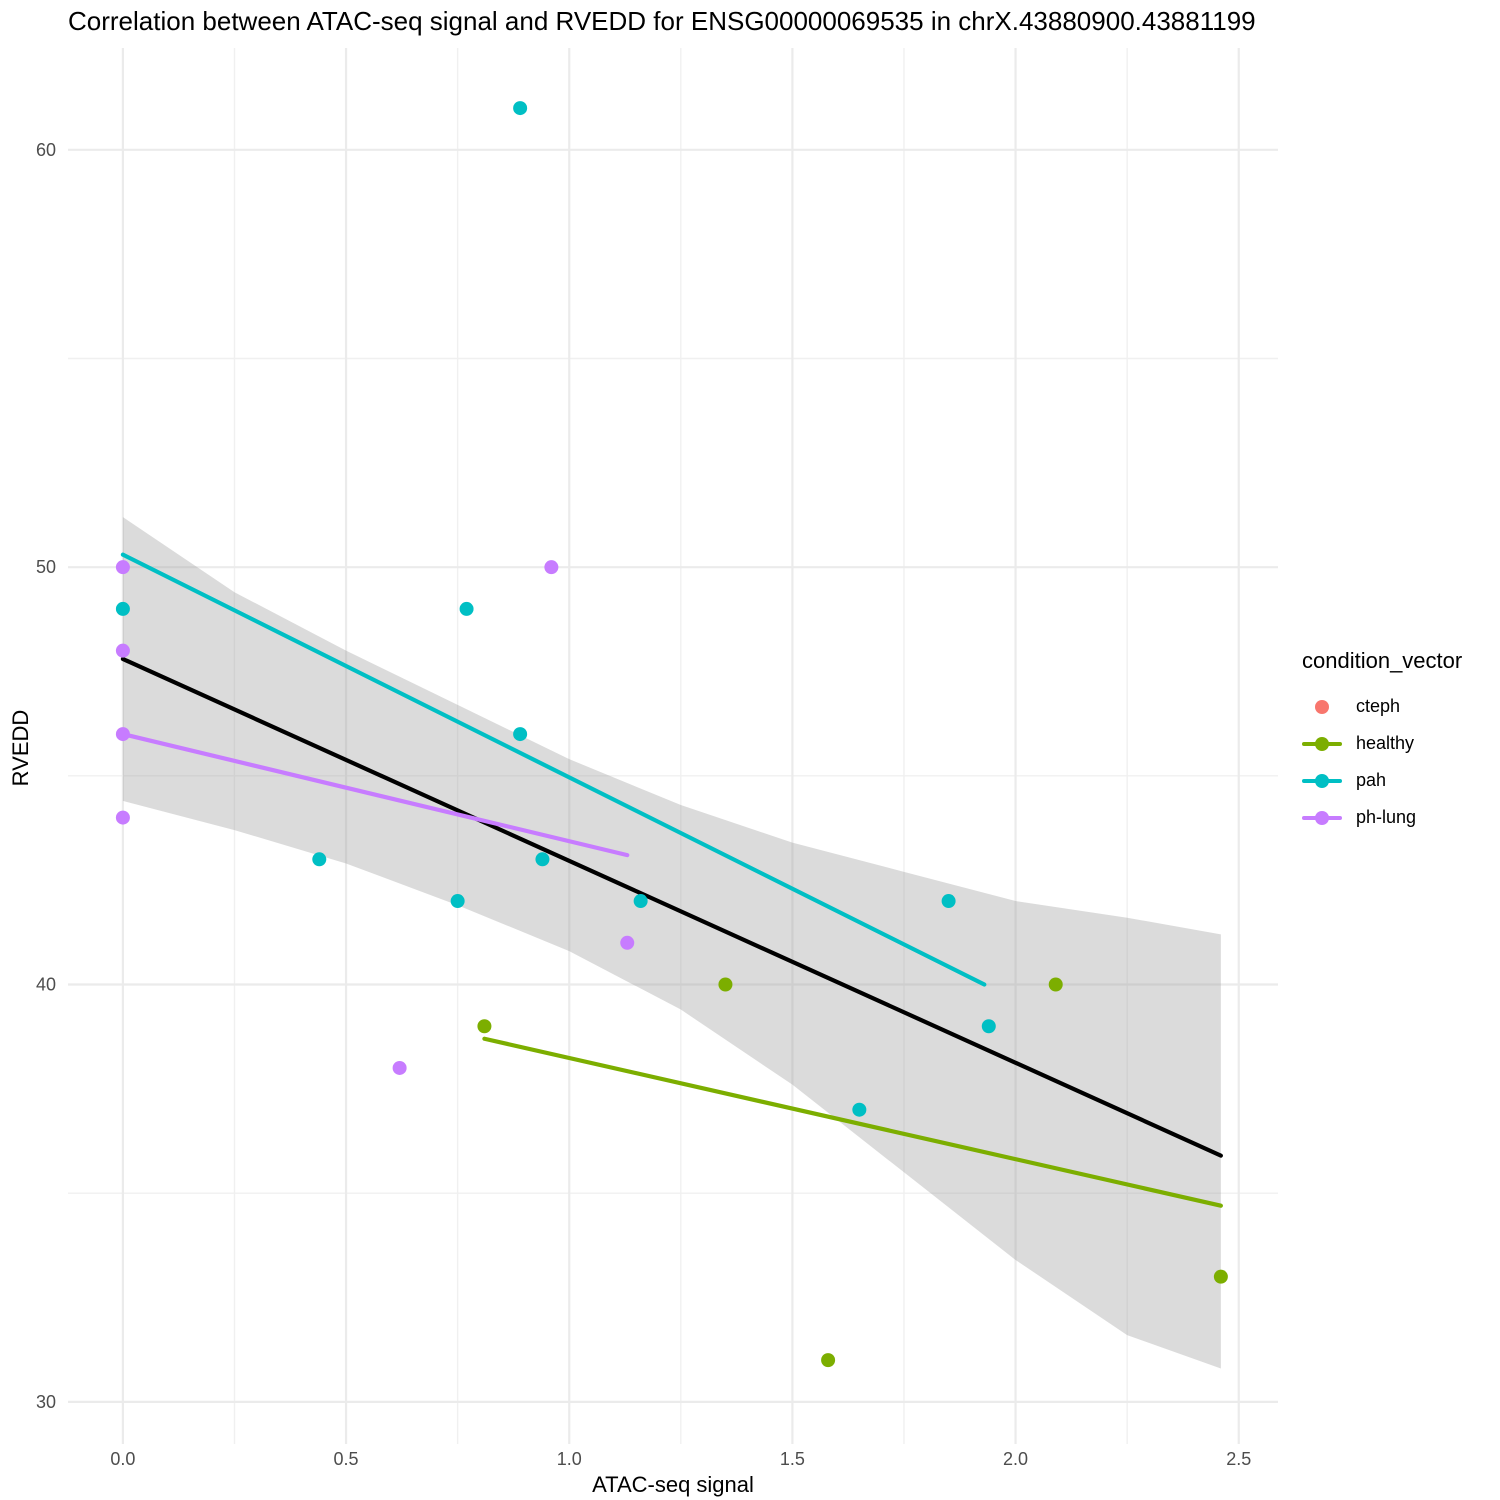 The height and width of the screenshot is (1500, 1500). I want to click on x-tick-label: 0.0, so click(122, 1459).